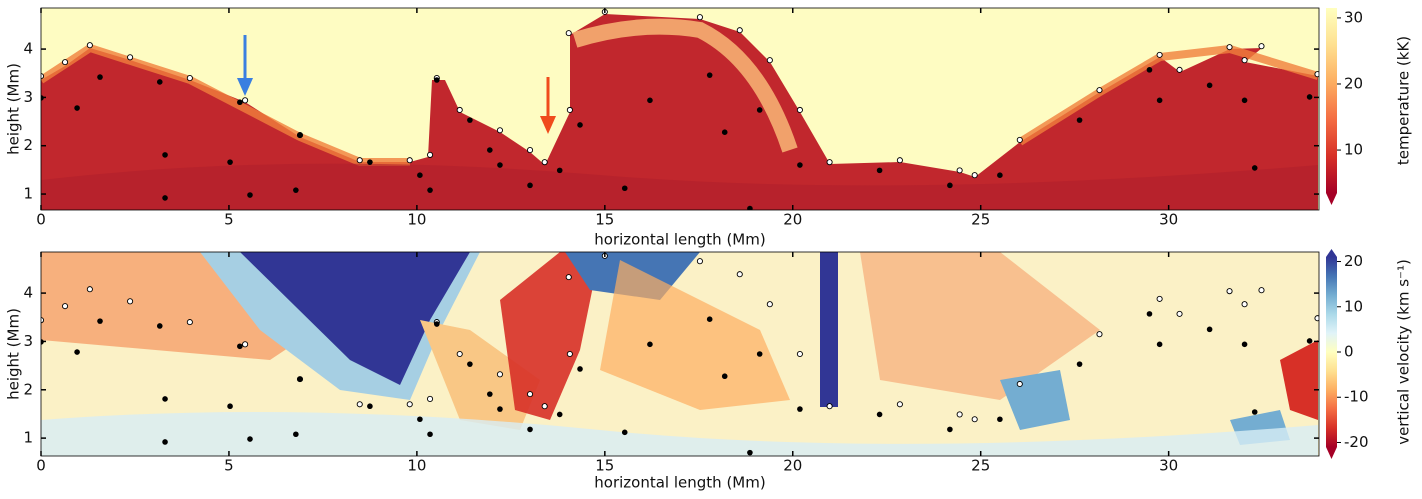 Image resolution: width=1422 pixels, height=499 pixels. Describe the element at coordinates (1331, 100) in the screenshot. I see `colorbar` at that location.